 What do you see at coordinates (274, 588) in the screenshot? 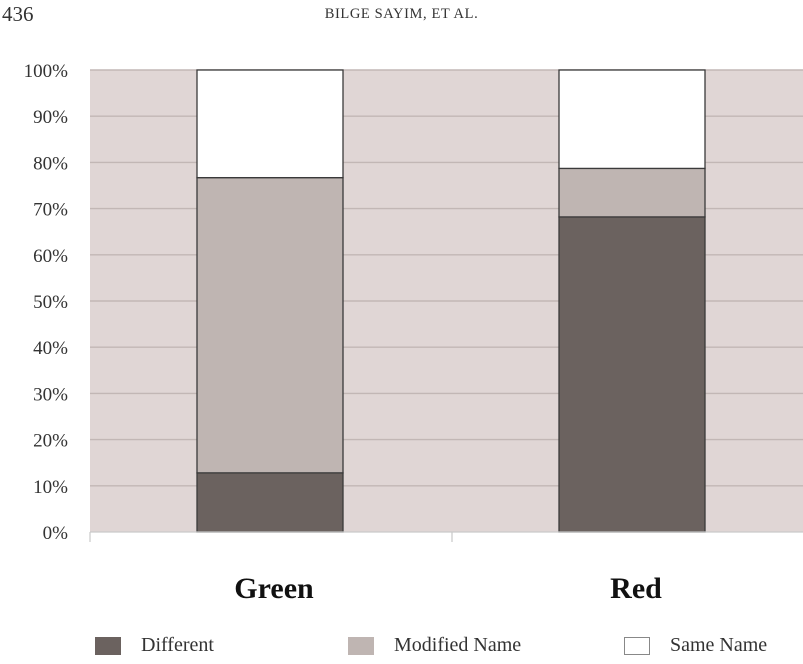
I see `category-label-green: Green` at bounding box center [274, 588].